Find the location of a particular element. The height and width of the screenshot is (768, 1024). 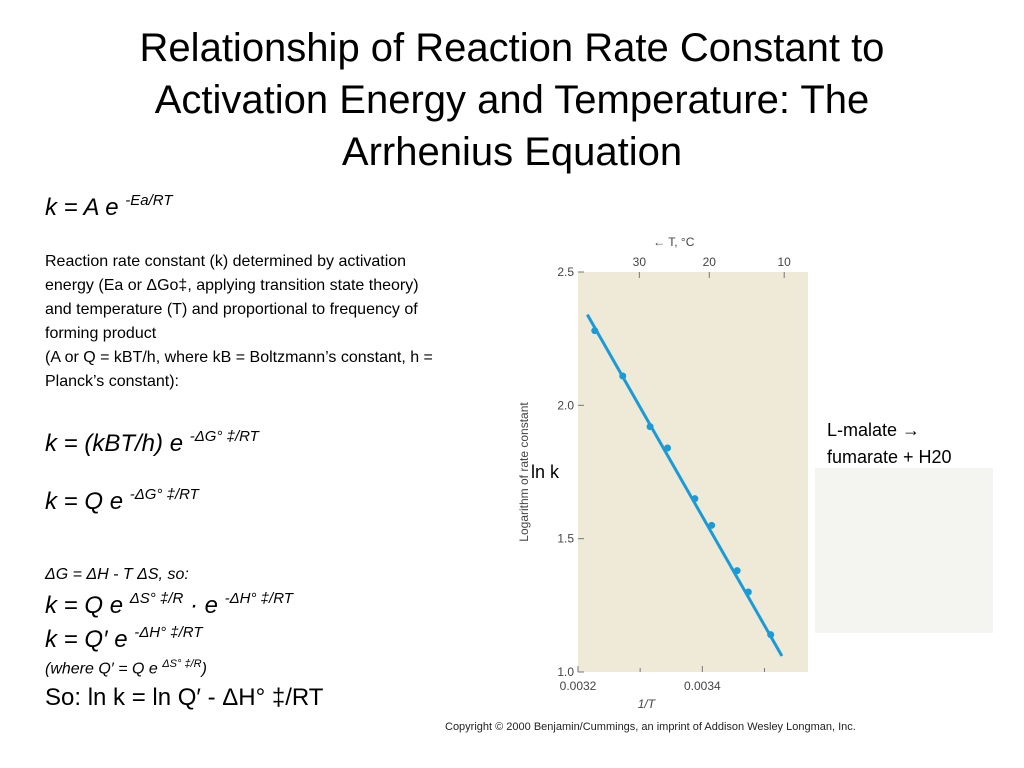

arrhenius-equation: k = A e -Ea/RT is located at coordinates (109, 207).